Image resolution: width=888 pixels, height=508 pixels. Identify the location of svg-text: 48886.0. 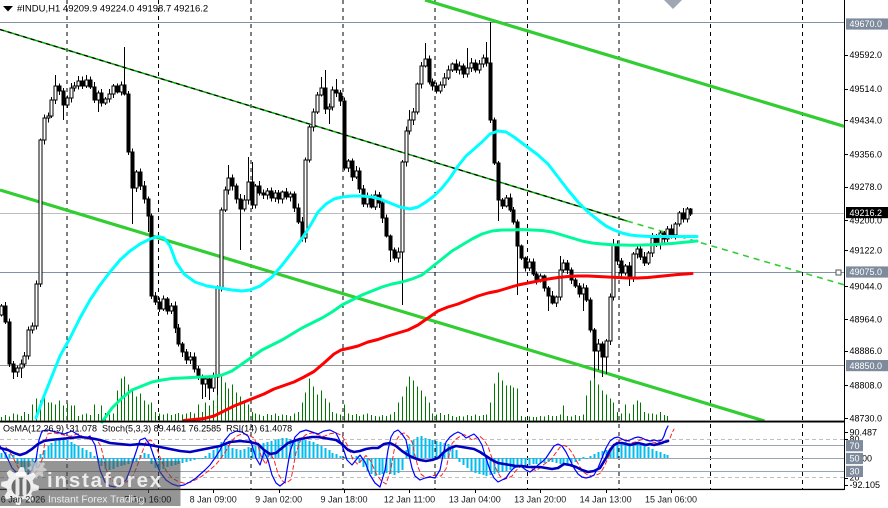
(866, 351).